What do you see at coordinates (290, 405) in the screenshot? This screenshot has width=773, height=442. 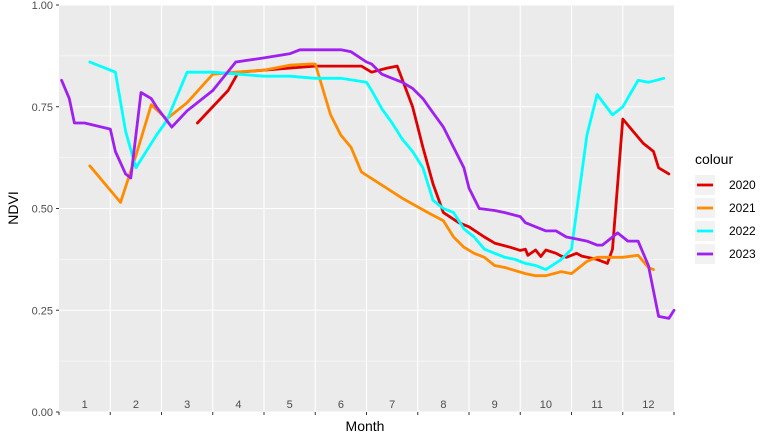 I see `x-tick-label: 5` at bounding box center [290, 405].